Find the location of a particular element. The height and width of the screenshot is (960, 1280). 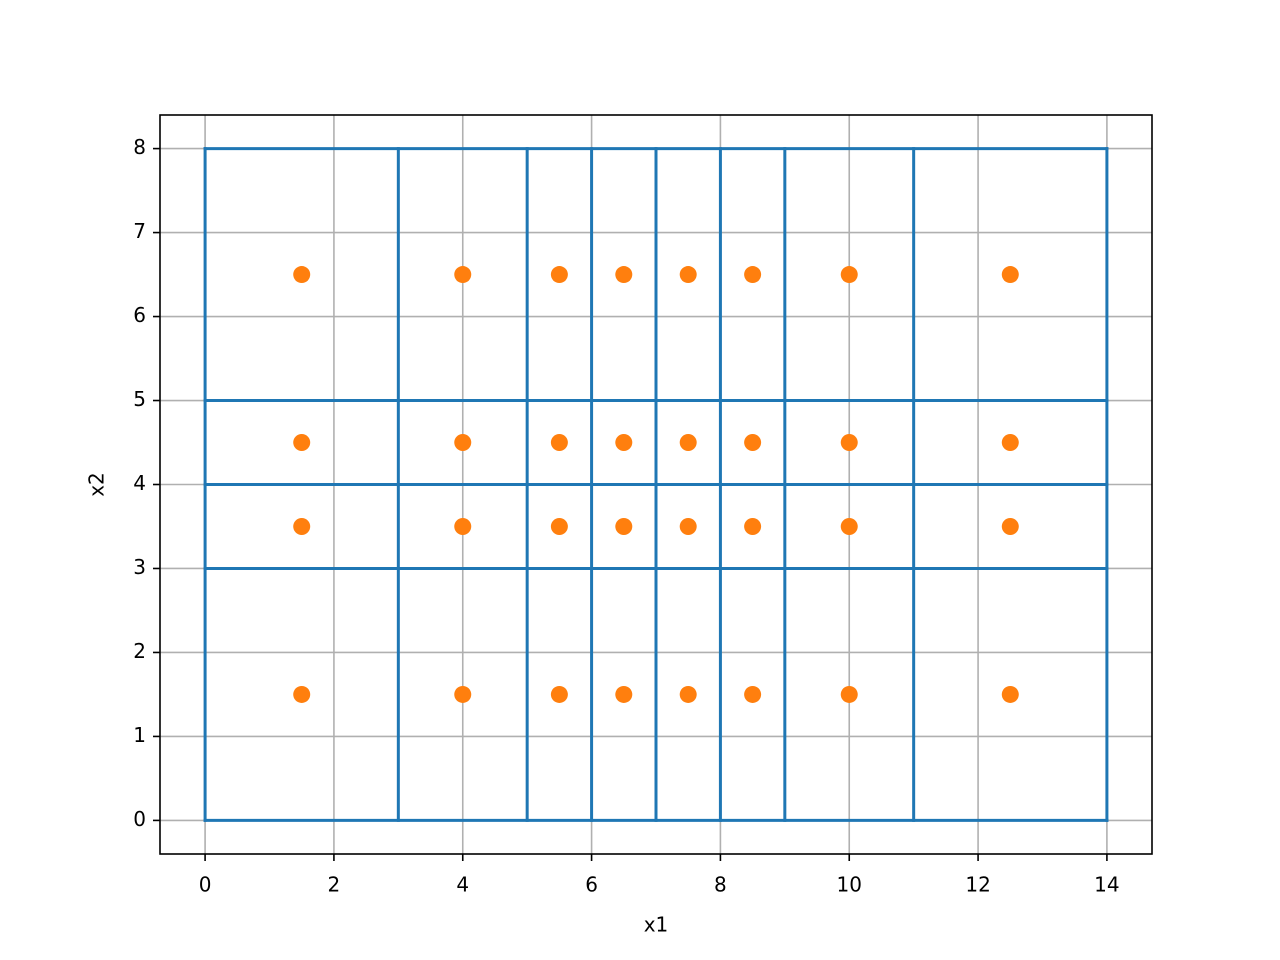

x-tick-label: 10 is located at coordinates (849, 885).